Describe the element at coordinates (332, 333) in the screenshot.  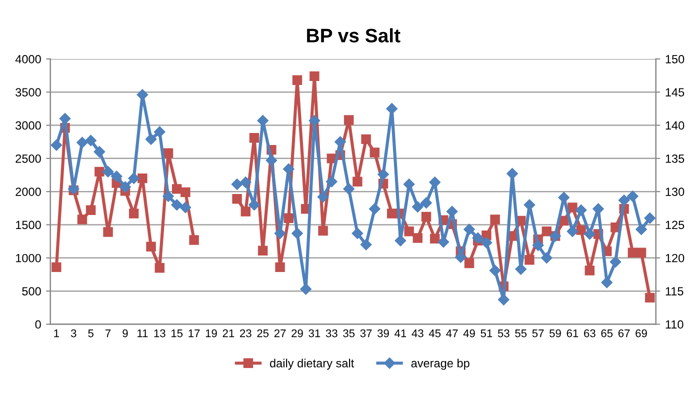
I see `x-tick-label: 33` at that location.